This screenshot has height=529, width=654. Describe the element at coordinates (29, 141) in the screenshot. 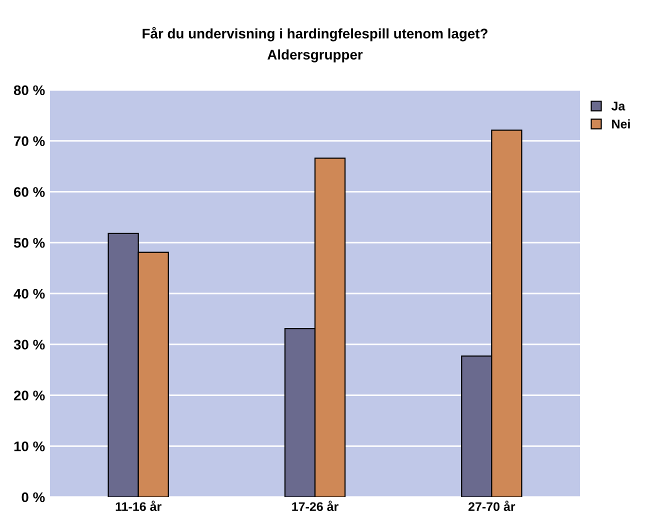

I see `y-tick-label: 70 %` at that location.